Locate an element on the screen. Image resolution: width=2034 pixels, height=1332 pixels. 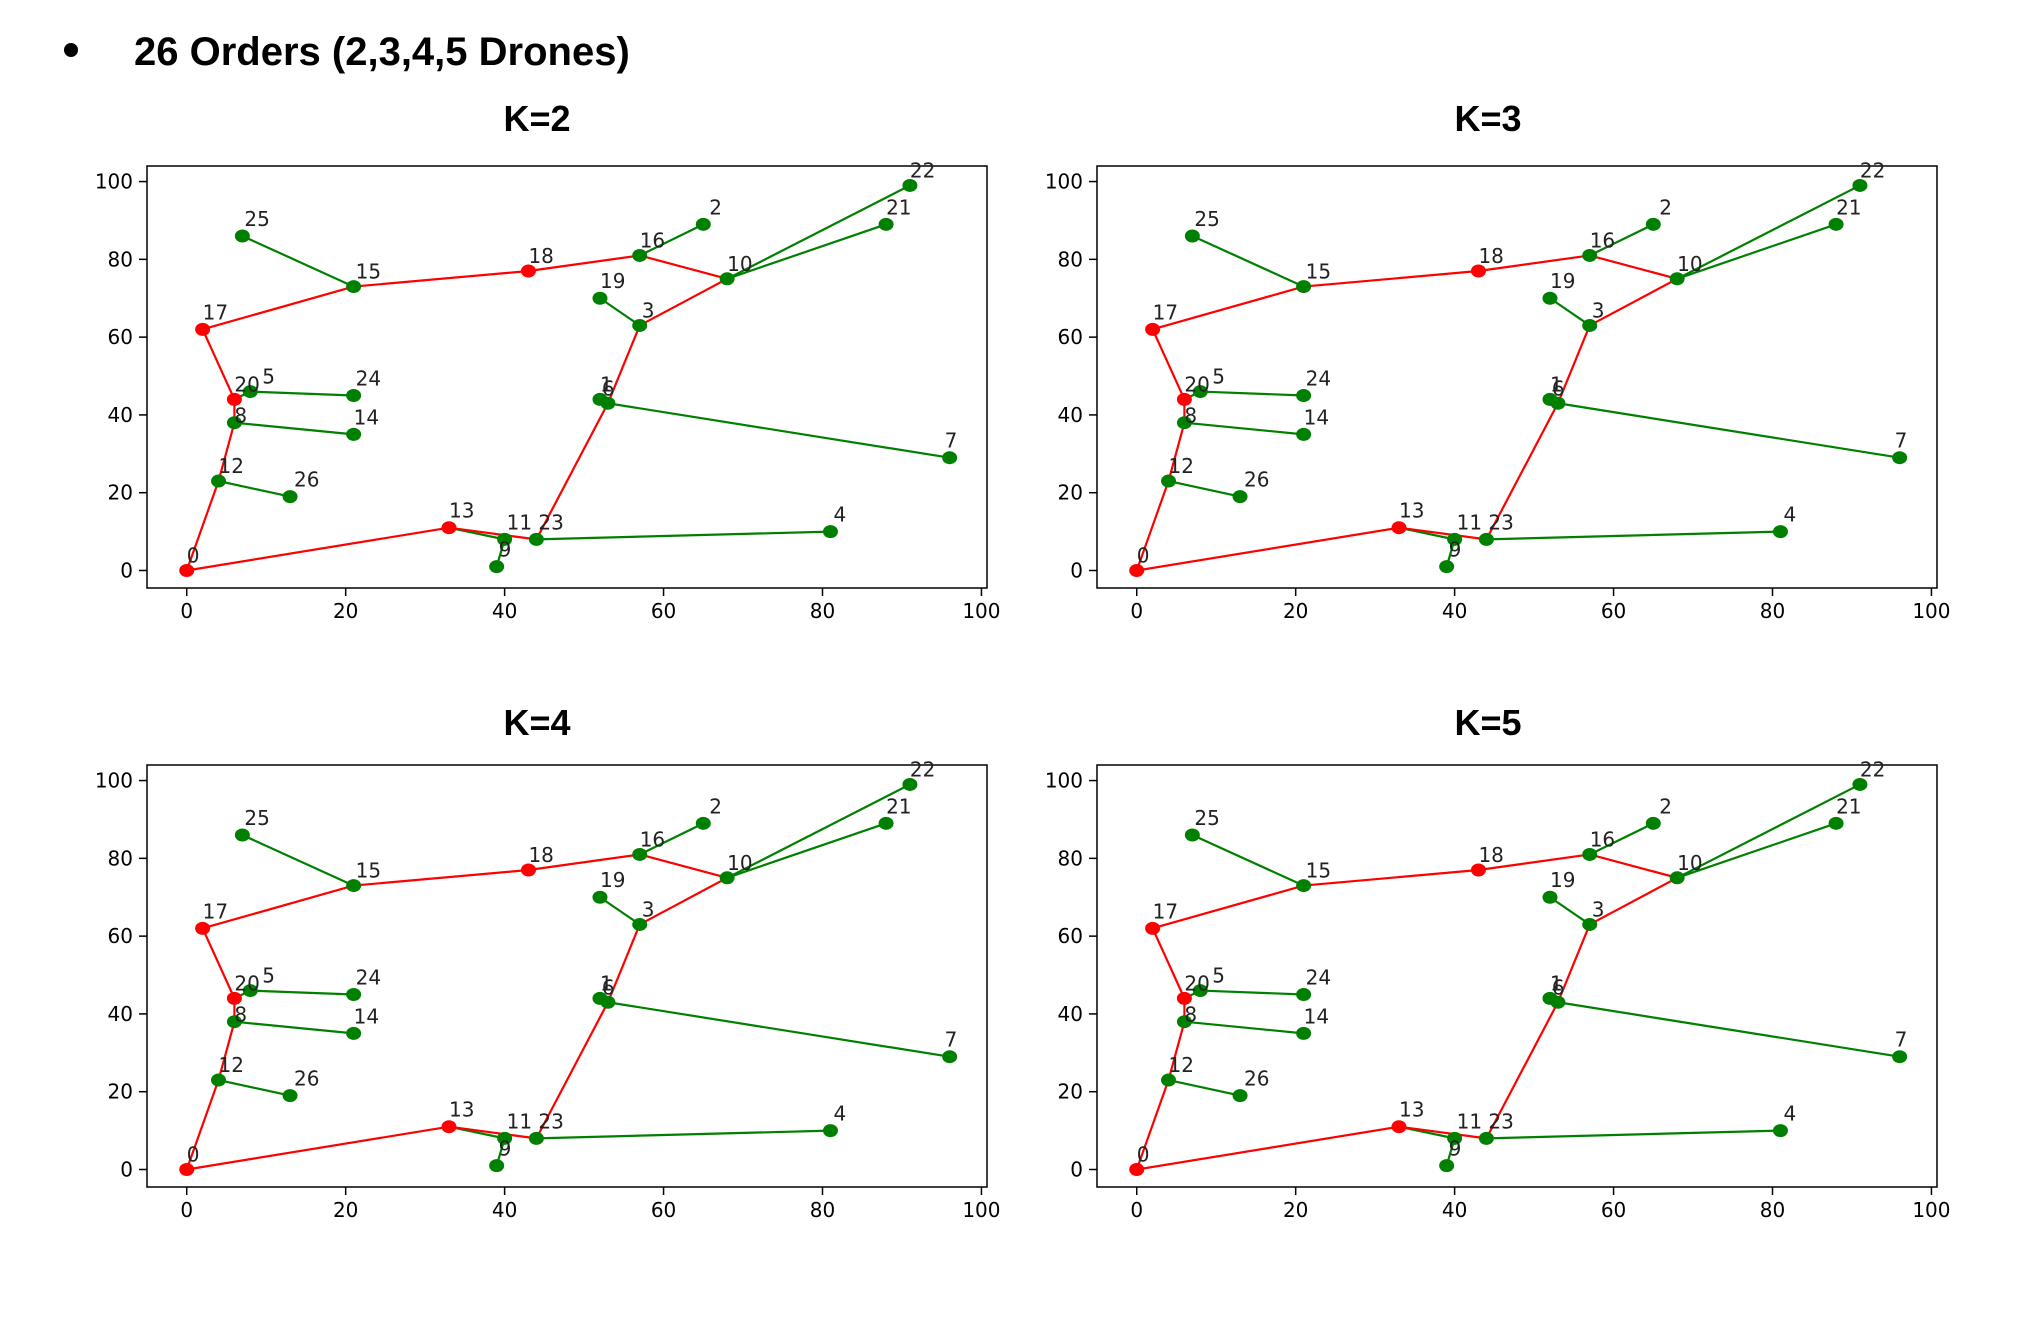
node-label-5: 5 is located at coordinates (1218, 377).